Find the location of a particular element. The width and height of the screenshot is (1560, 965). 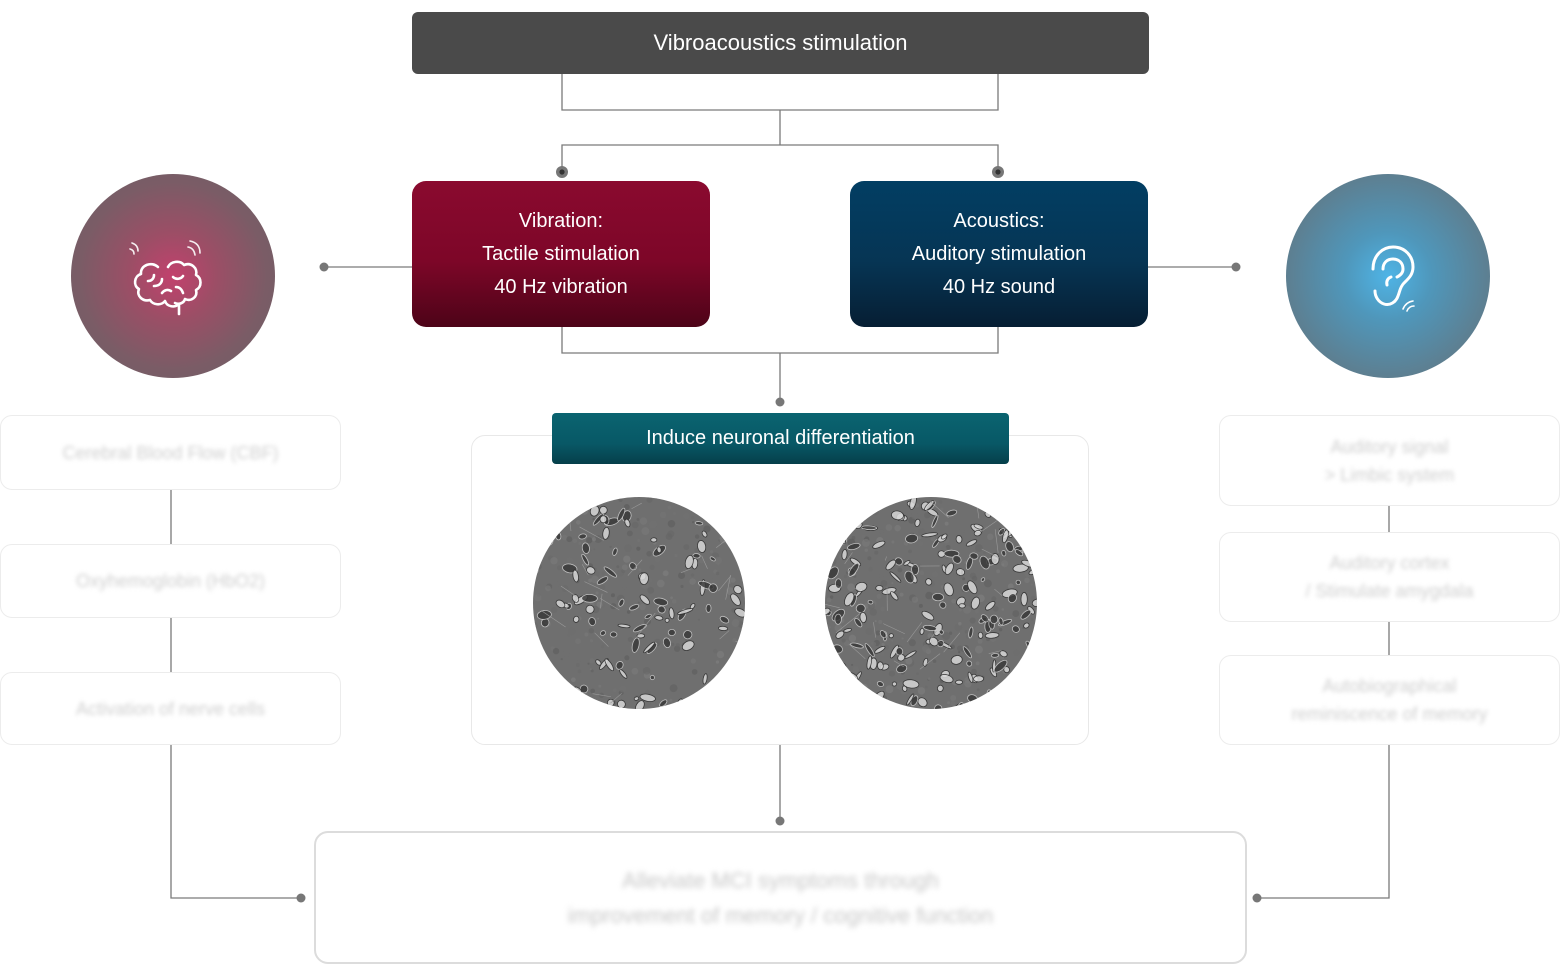

neuron-differentiation-label: Induce neuronal differentiation is located at coordinates (780, 438).